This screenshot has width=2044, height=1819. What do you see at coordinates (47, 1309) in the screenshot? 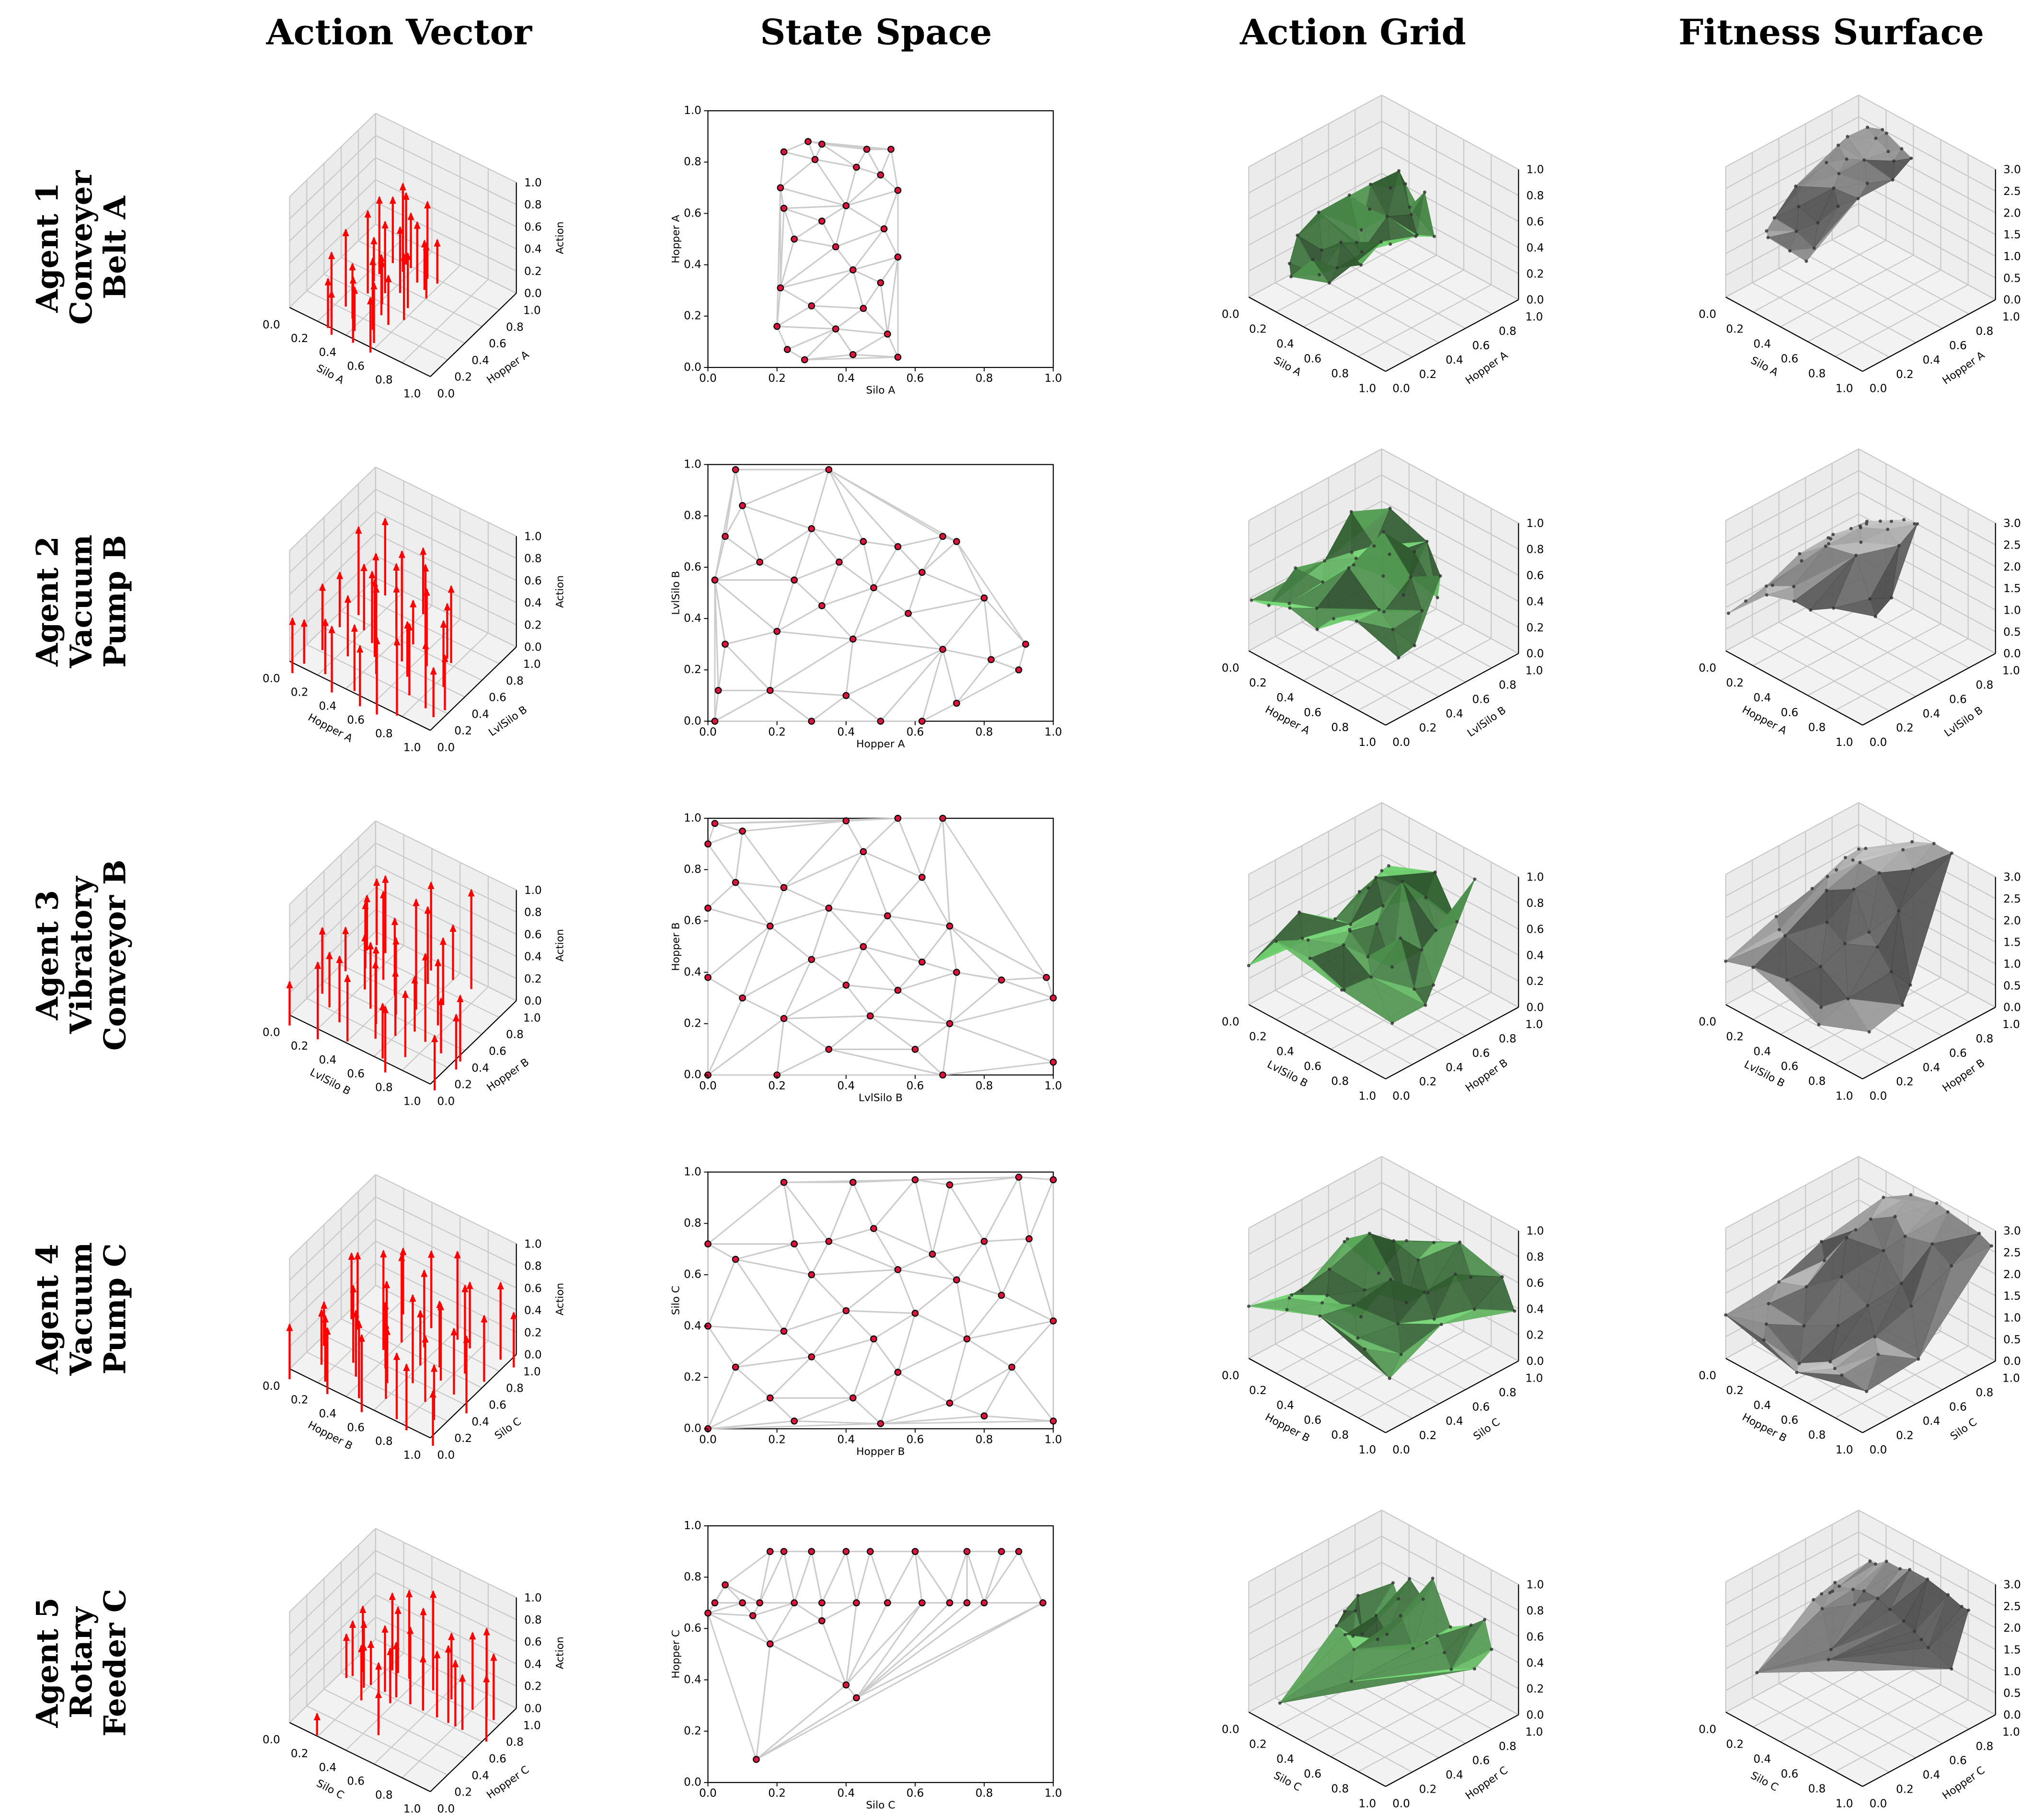
I see `row-label-line: Agent 4` at bounding box center [47, 1309].